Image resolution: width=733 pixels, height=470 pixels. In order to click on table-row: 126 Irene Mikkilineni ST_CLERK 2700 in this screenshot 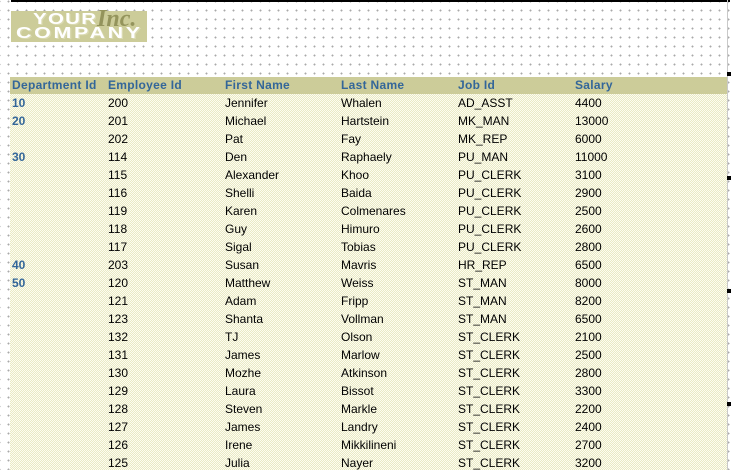, I will do `click(368, 445)`.